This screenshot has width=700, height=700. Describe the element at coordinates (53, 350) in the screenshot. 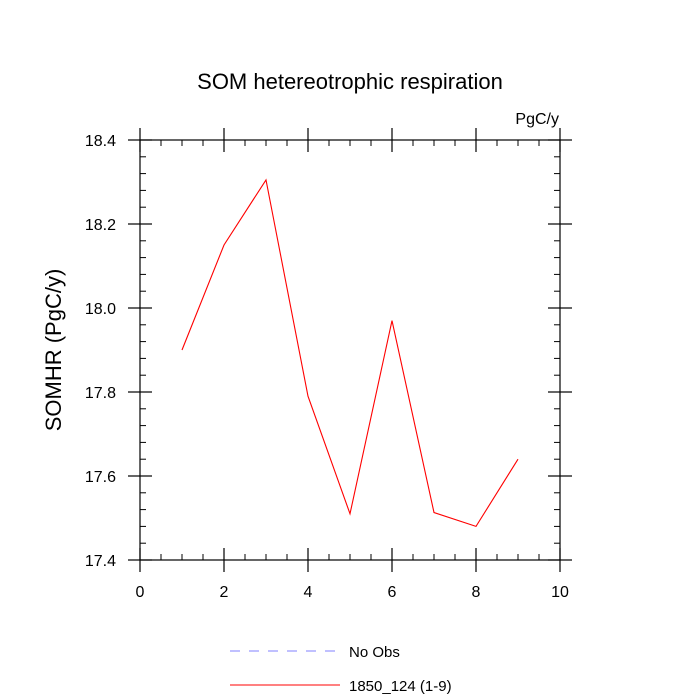

I see `y-axis-label: SOMHR (PgC/y)` at that location.